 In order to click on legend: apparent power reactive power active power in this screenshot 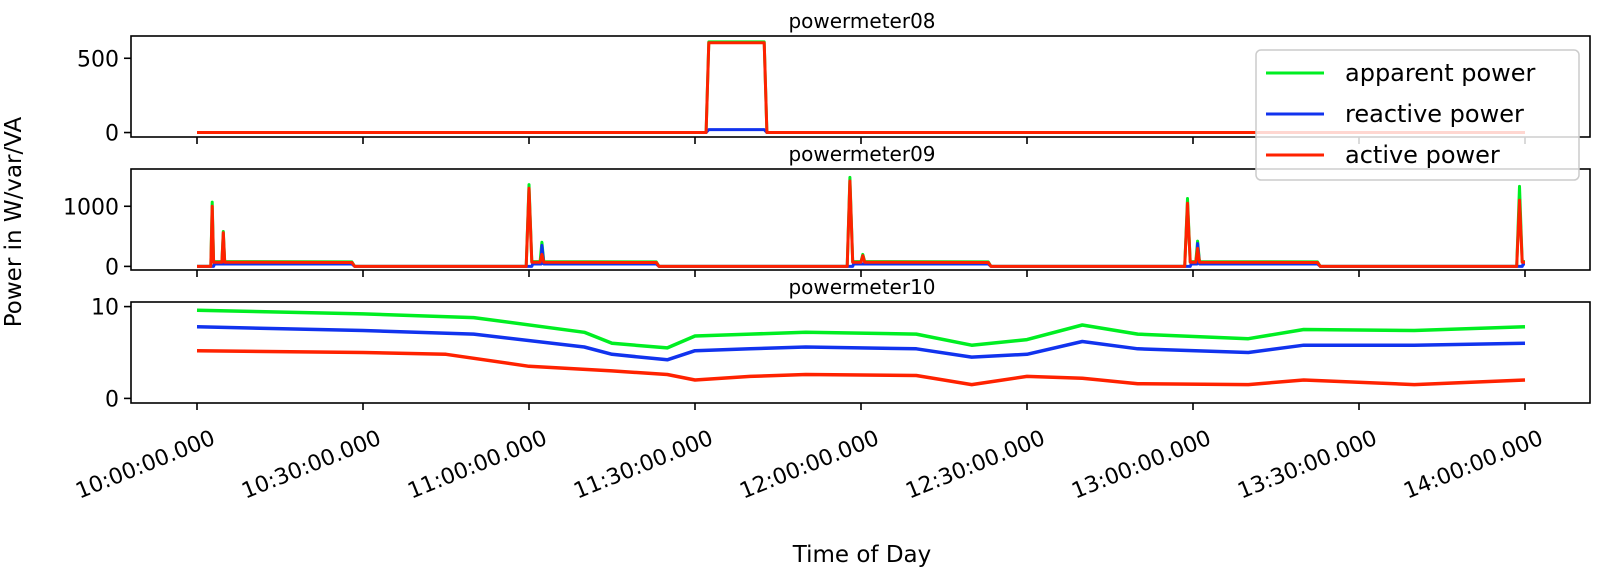, I will do `click(1417, 115)`.